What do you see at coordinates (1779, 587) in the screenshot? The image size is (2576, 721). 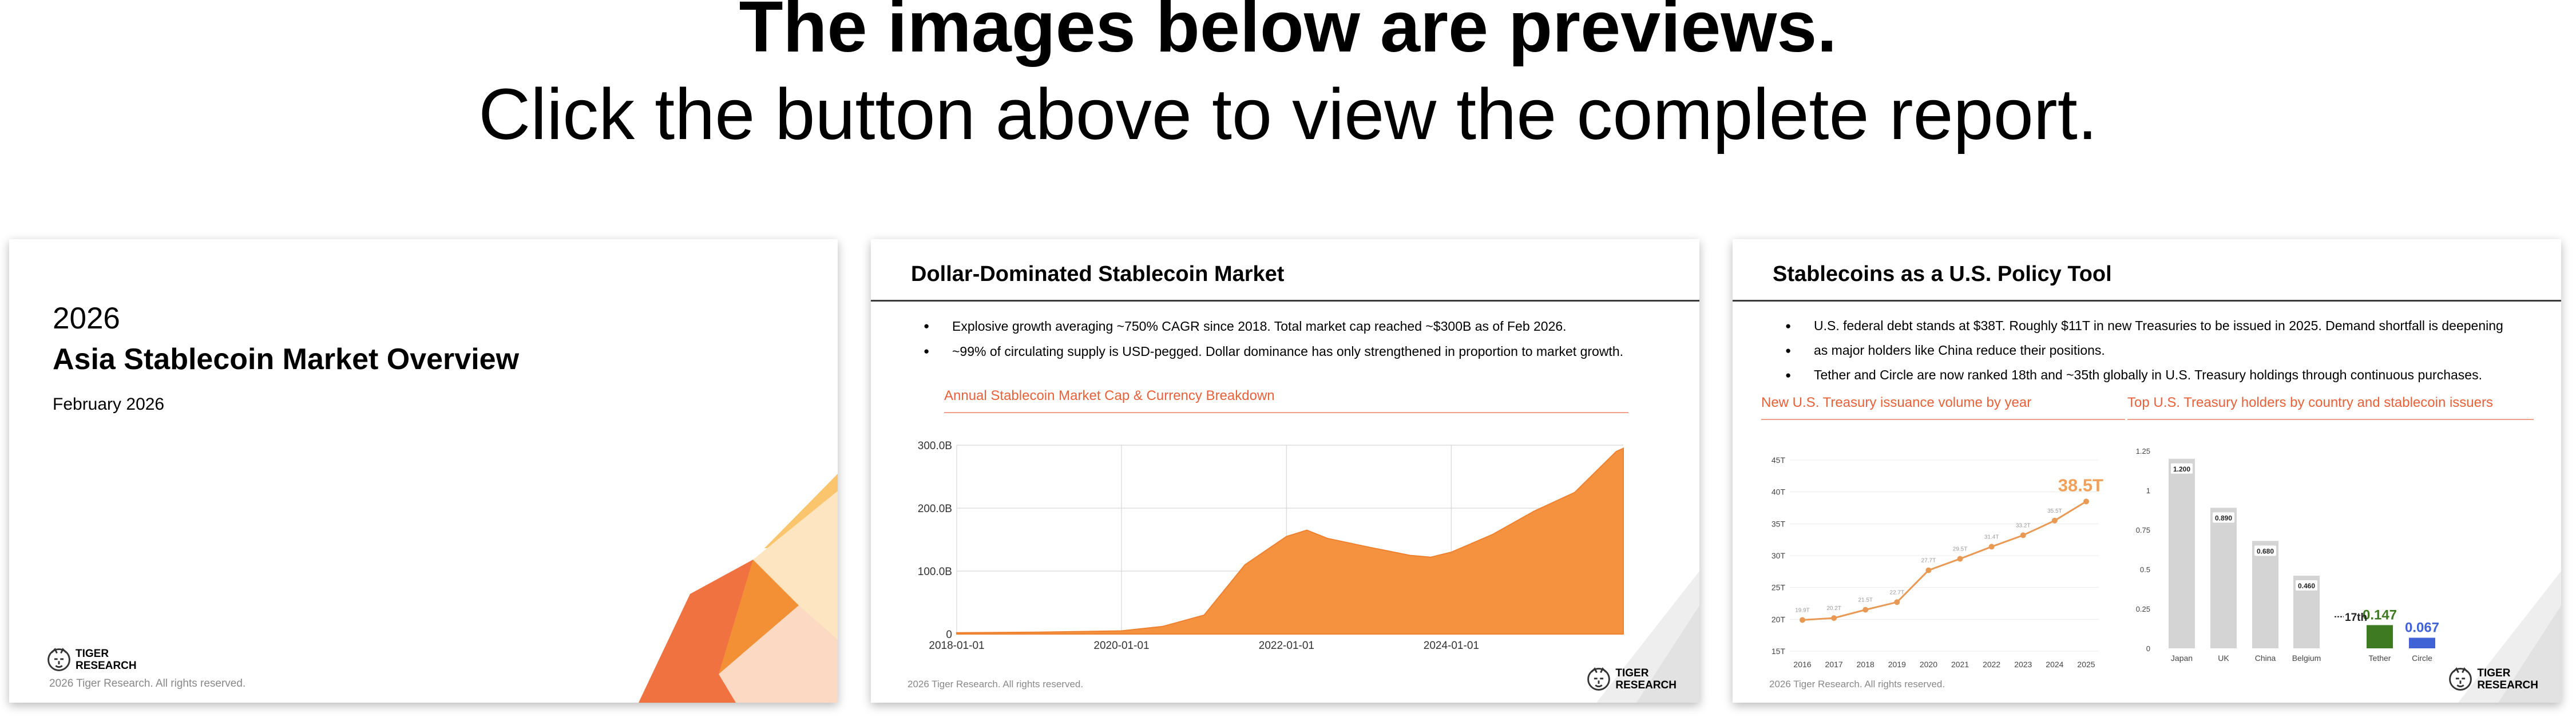 I see `y-tick-label: 25T` at bounding box center [1779, 587].